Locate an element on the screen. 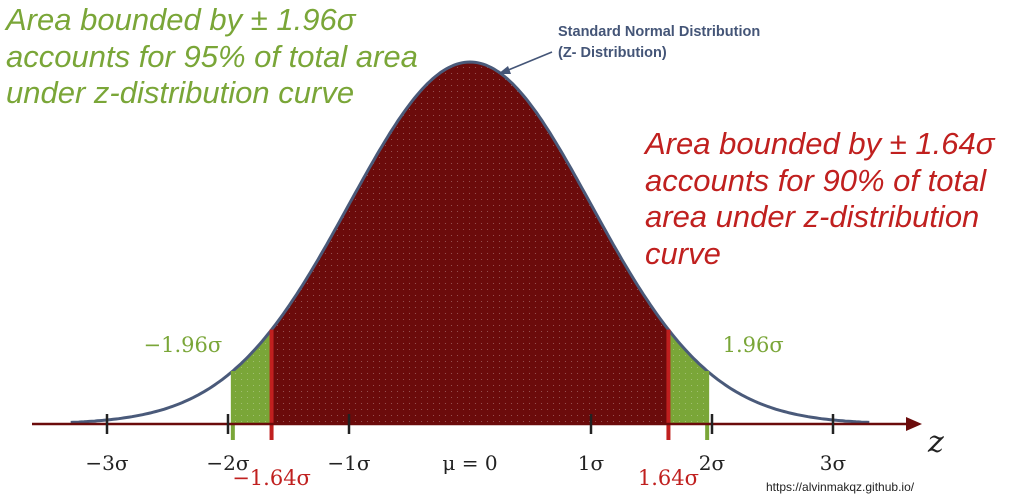 This screenshot has width=1020, height=500. tick-label-1: −2σ is located at coordinates (227, 463).